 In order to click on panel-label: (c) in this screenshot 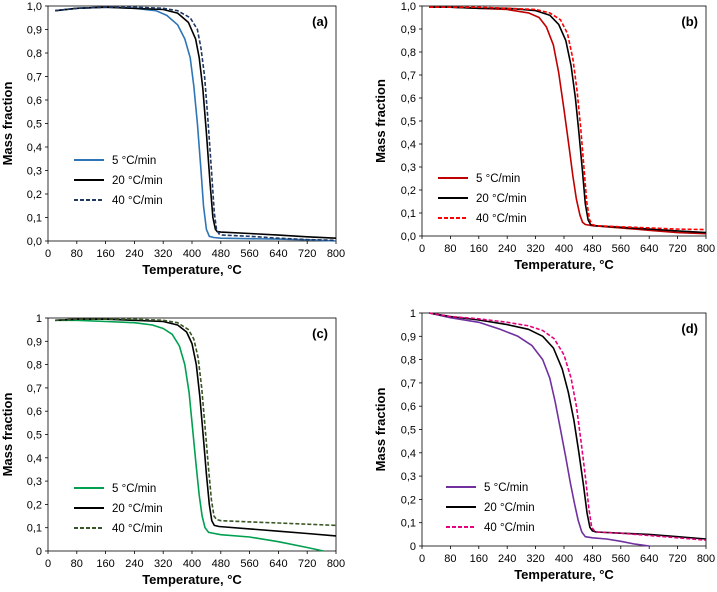, I will do `click(320, 333)`.